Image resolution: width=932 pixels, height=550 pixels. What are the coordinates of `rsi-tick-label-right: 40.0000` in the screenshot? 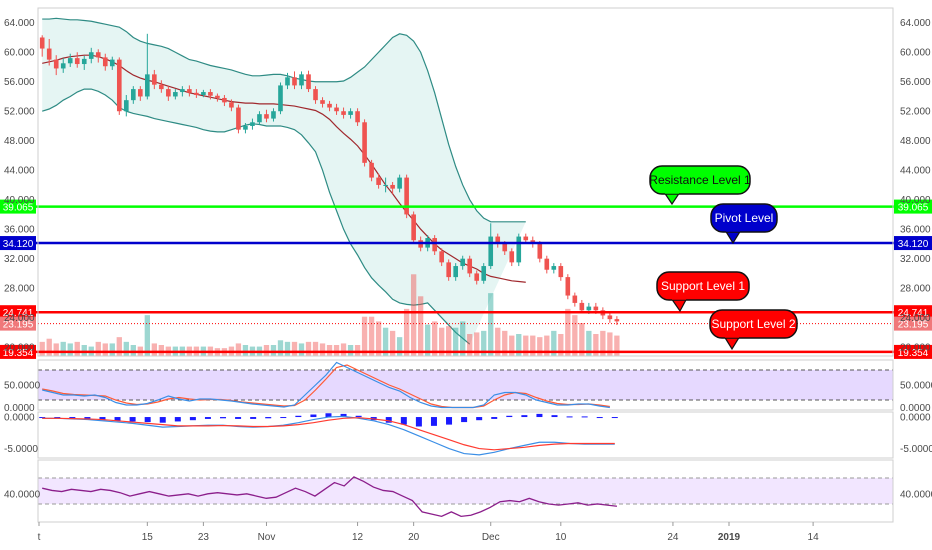 It's located at (916, 494).